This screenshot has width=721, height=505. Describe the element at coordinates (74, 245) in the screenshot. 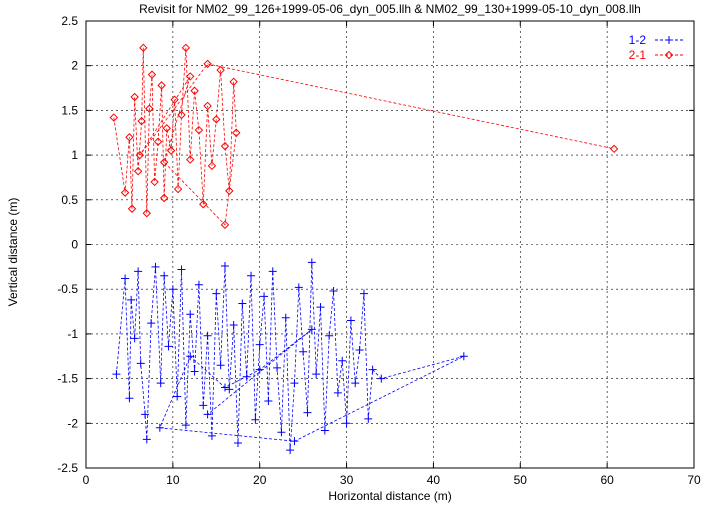

I see `y-tick-label: 0` at that location.